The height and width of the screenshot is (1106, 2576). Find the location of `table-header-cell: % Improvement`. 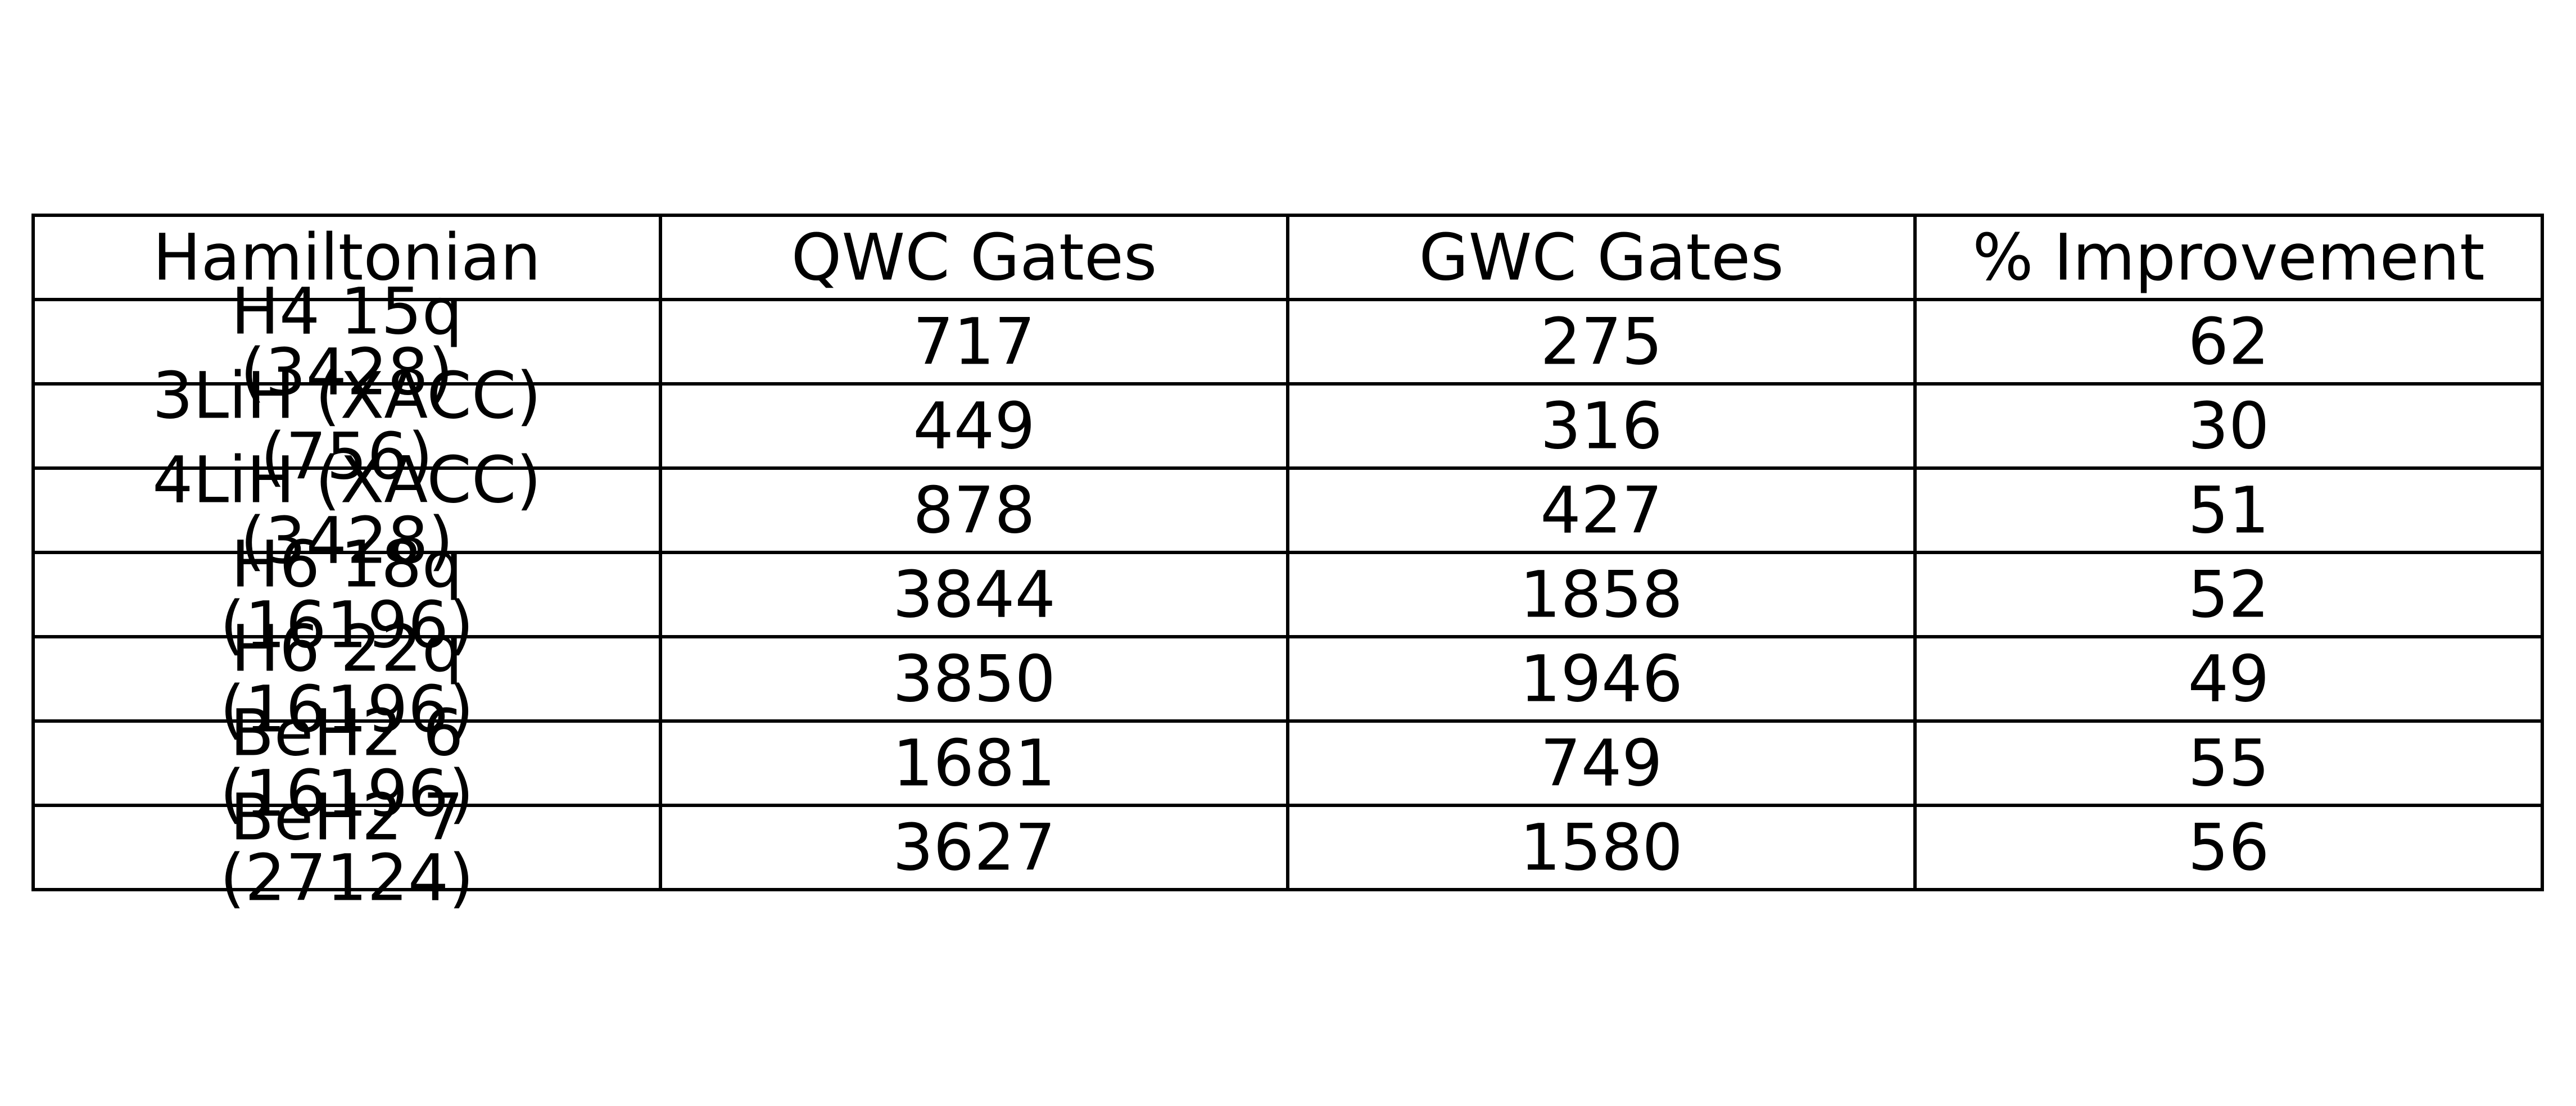

table-header-cell: % Improvement is located at coordinates (2228, 257).